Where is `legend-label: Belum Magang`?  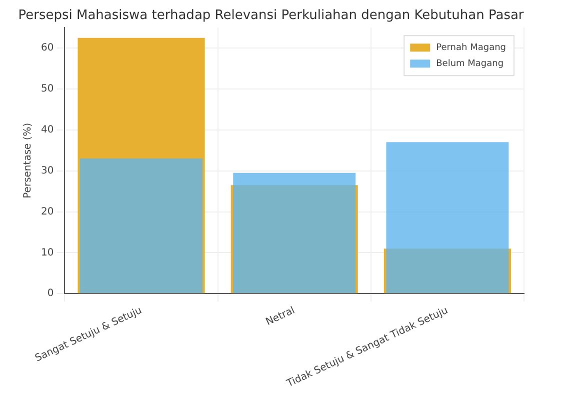
legend-label: Belum Magang is located at coordinates (470, 63).